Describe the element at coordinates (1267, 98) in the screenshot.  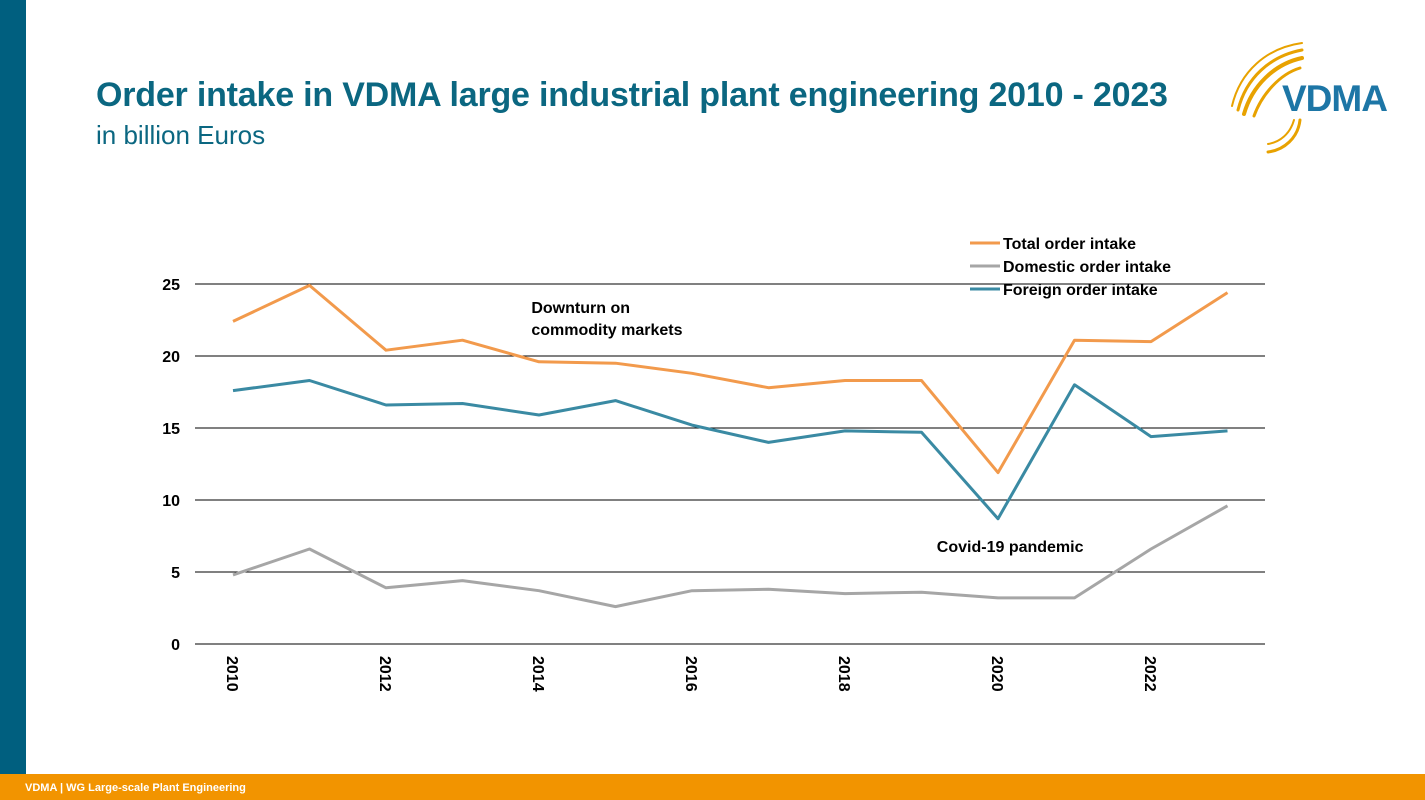
I see `vdma-logo-arcs-icon` at that location.